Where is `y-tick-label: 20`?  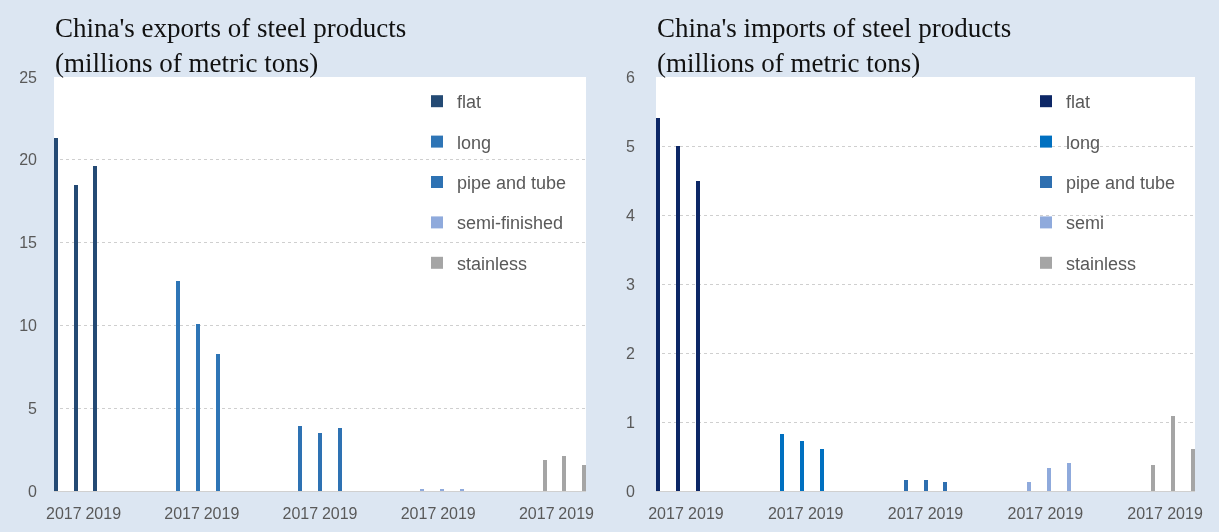
y-tick-label: 20 is located at coordinates (28, 160).